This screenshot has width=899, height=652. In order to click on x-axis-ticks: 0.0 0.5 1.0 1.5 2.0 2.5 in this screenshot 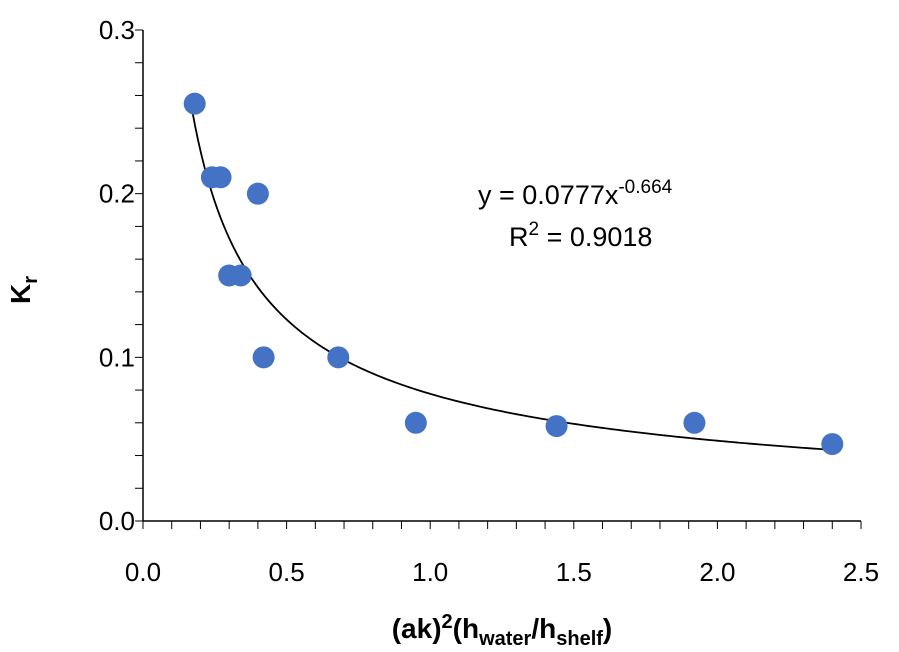, I will do `click(502, 554)`.